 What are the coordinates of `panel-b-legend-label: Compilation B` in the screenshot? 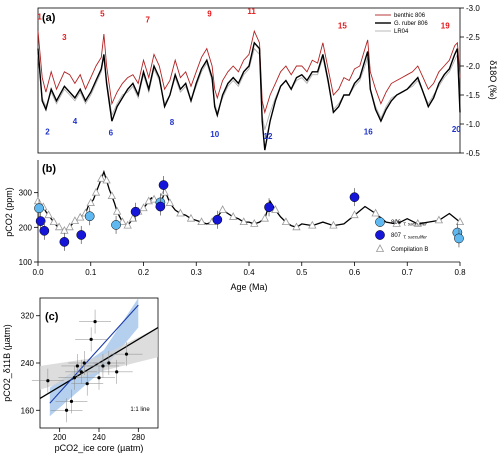 It's located at (409, 250).